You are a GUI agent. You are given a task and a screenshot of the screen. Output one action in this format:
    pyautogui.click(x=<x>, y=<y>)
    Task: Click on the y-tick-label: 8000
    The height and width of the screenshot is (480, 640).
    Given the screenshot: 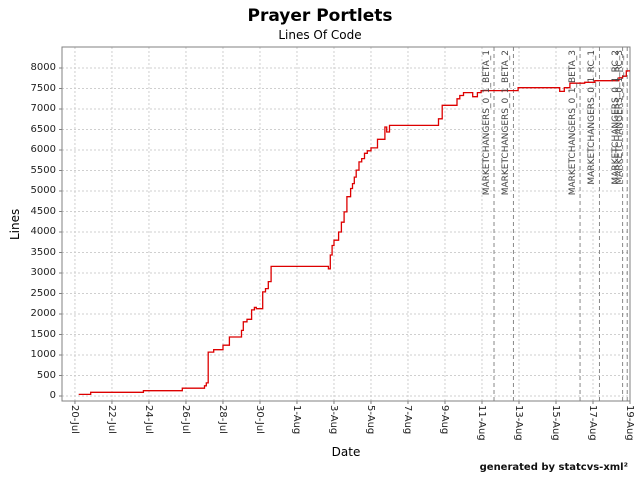 What is the action you would take?
    pyautogui.click(x=43, y=67)
    